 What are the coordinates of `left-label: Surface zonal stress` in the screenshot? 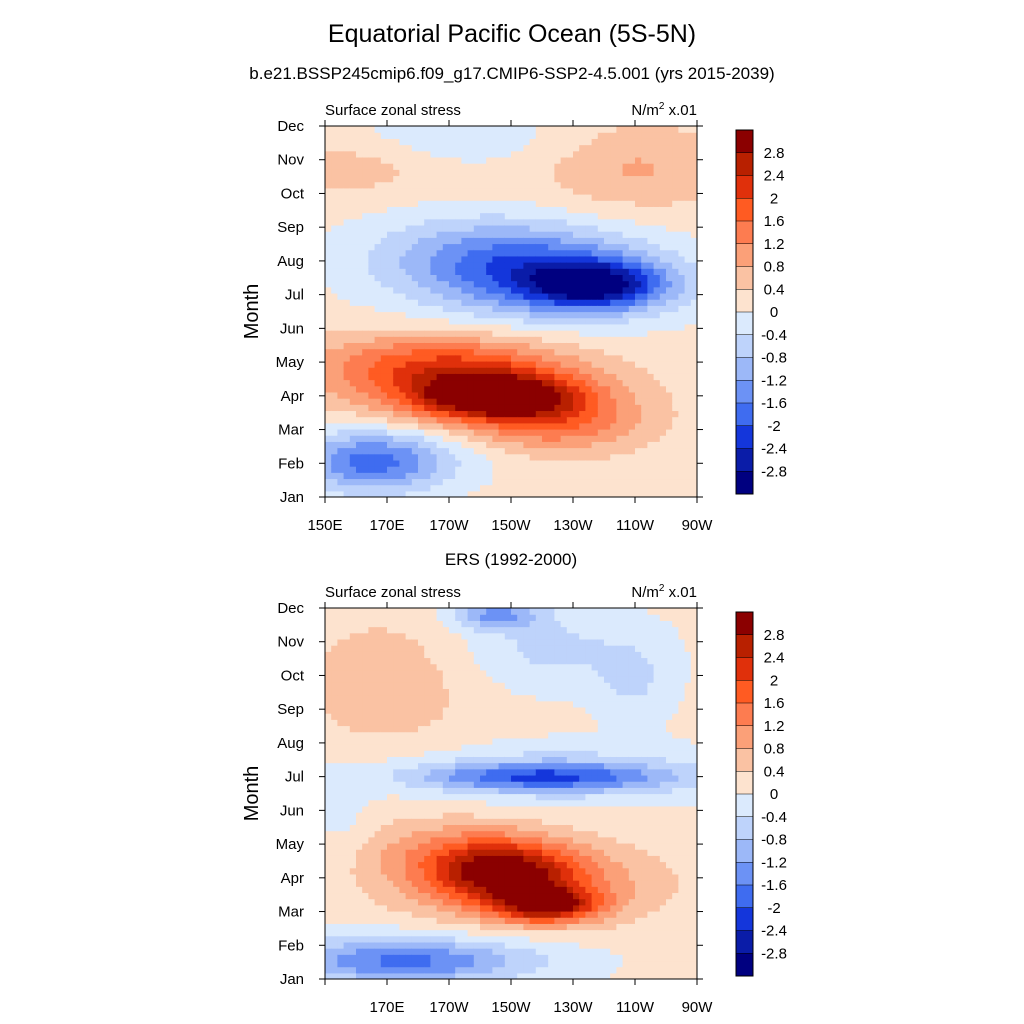 It's located at (393, 110).